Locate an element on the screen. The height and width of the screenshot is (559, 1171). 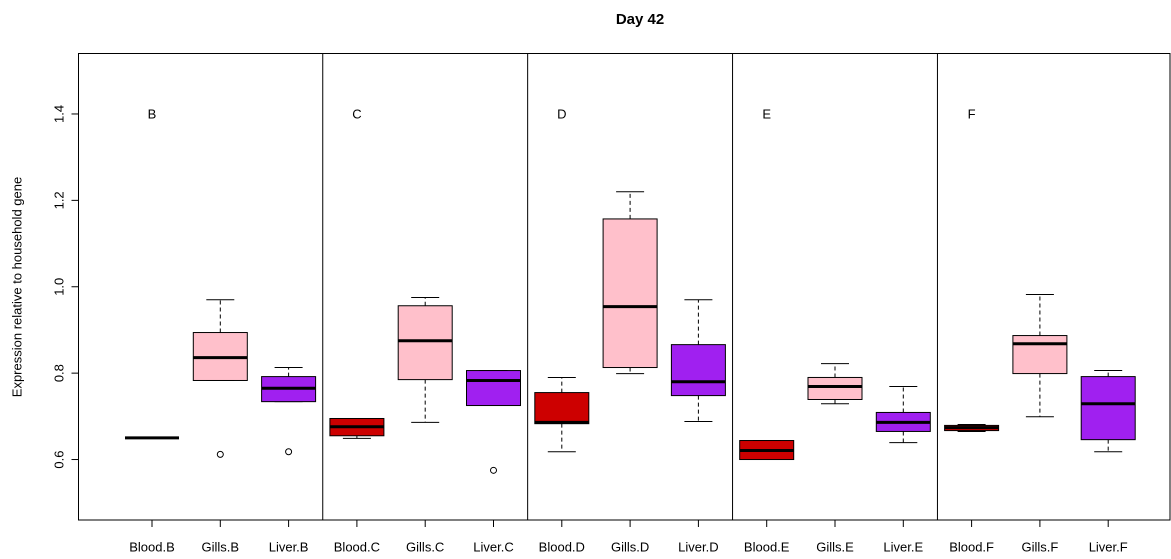
group-label: E is located at coordinates (766, 113).